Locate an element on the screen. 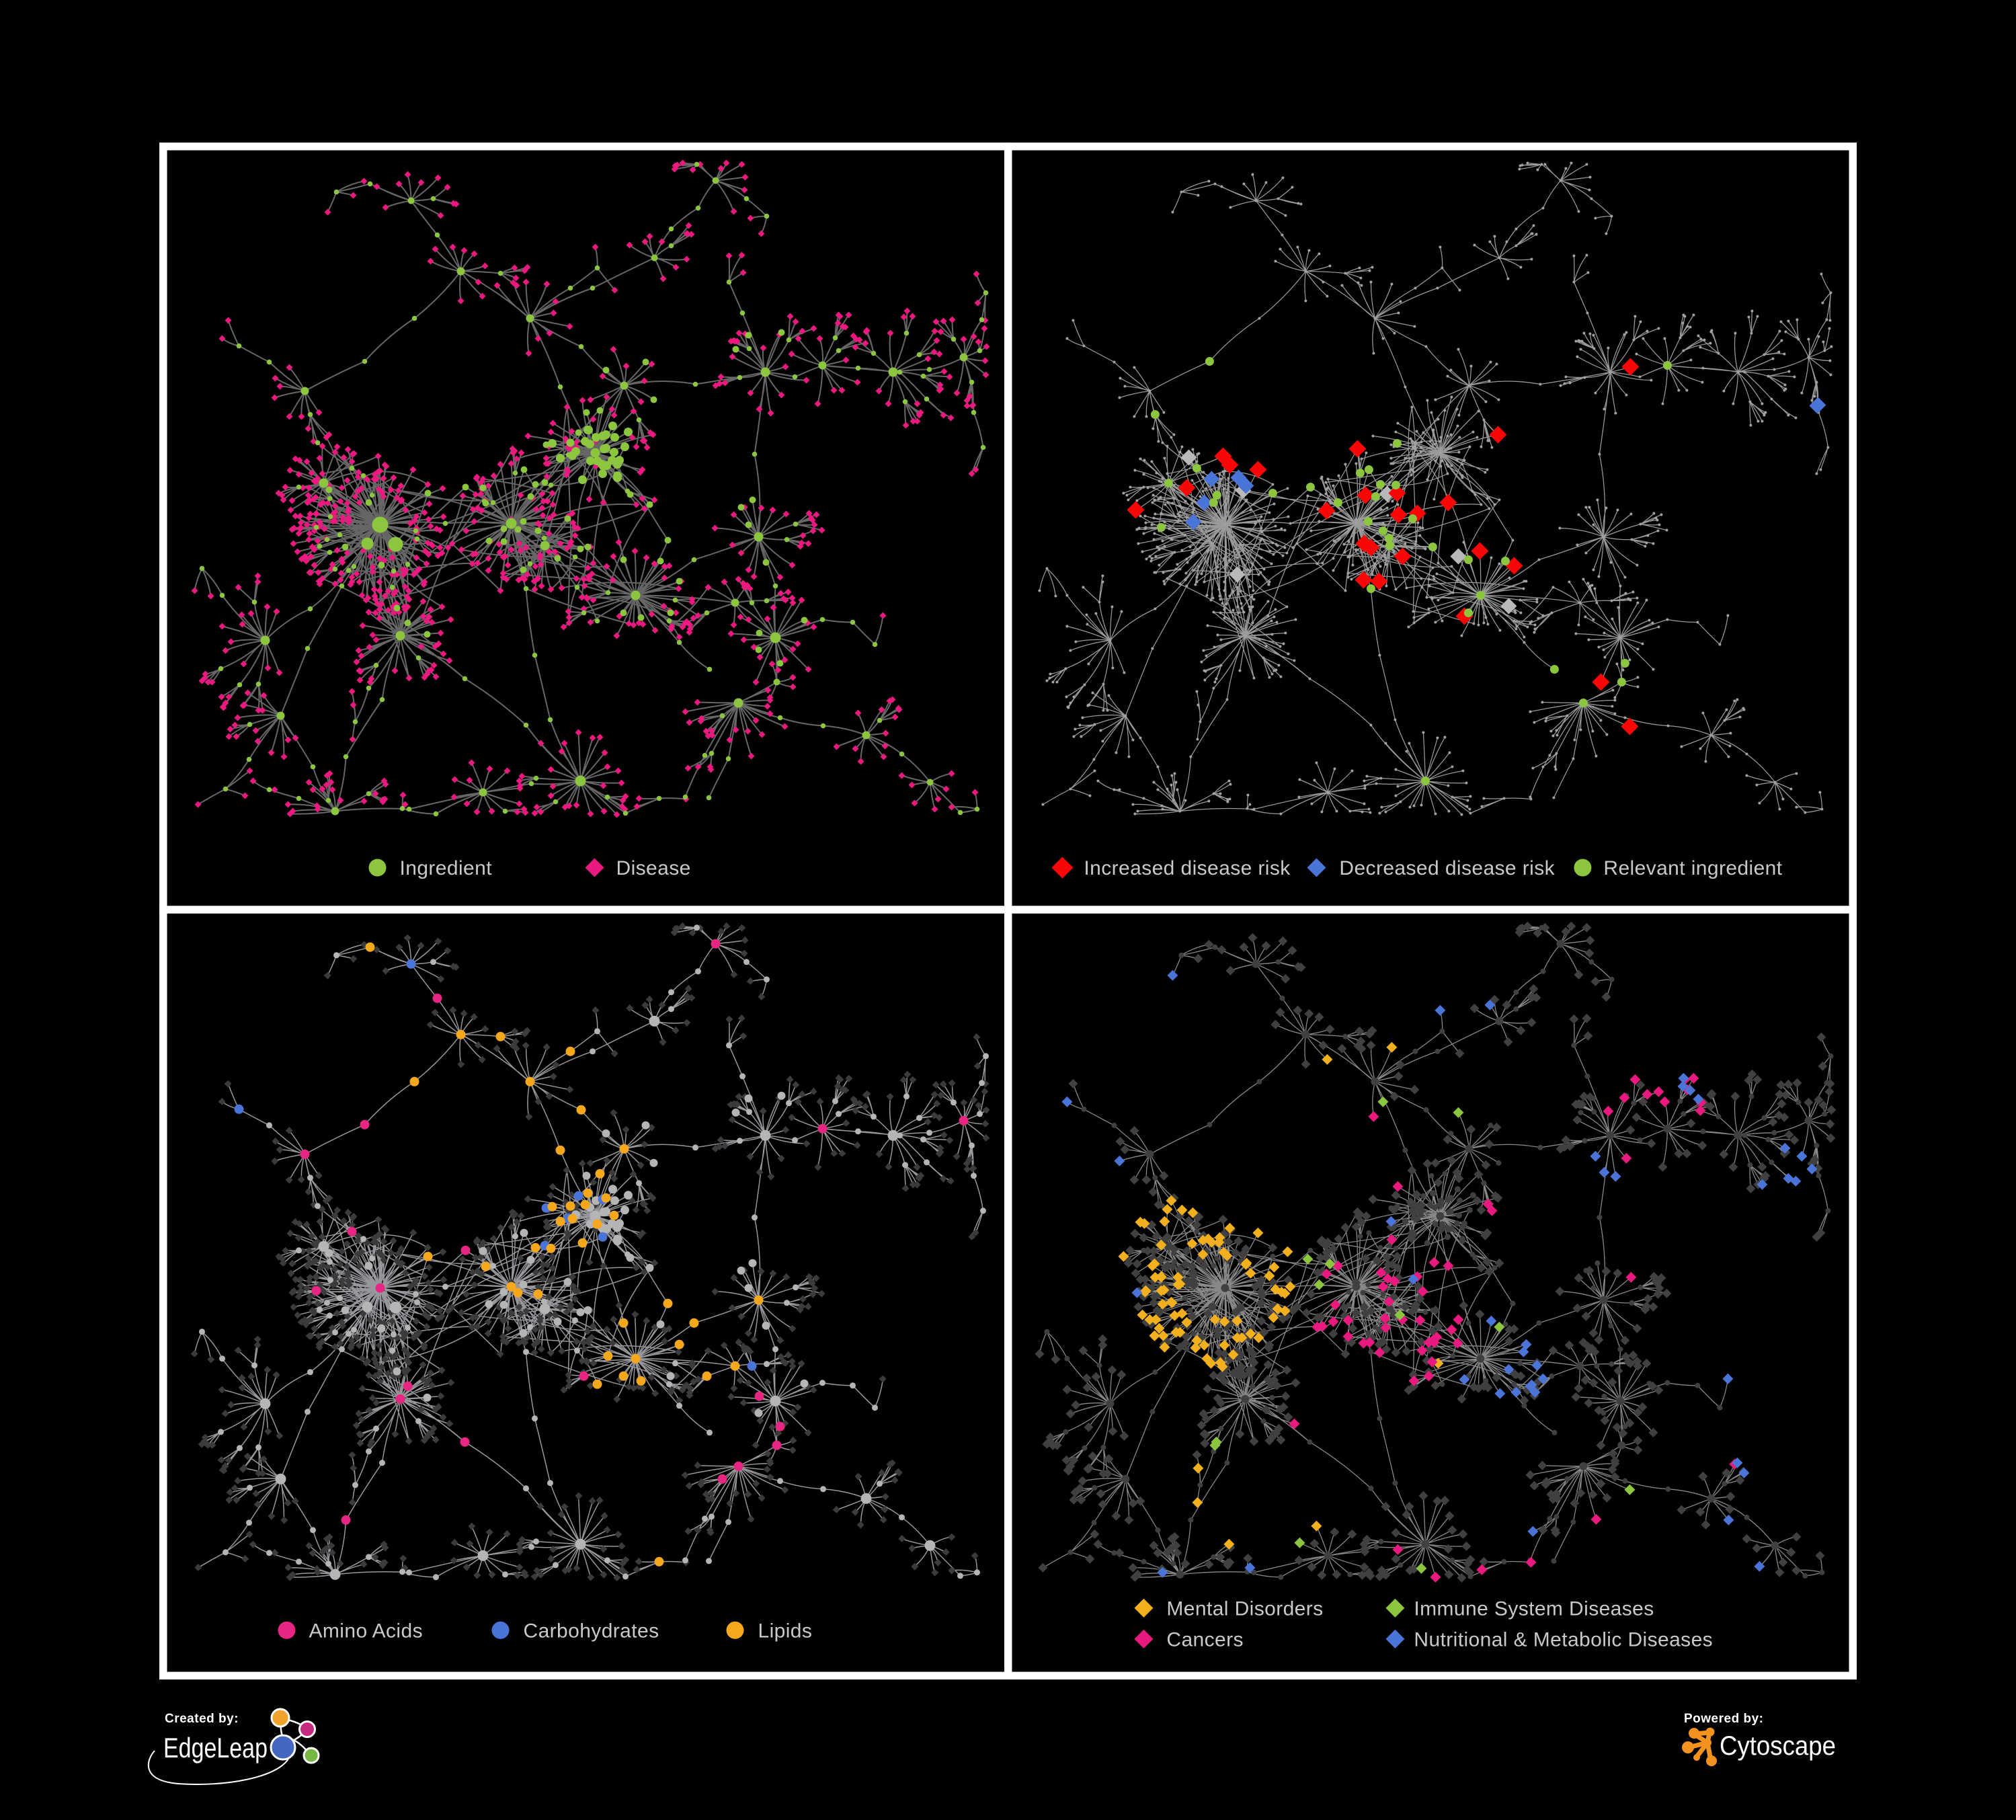 This screenshot has height=1820, width=2016. svg-text: Relevant ingredient is located at coordinates (1692, 868).